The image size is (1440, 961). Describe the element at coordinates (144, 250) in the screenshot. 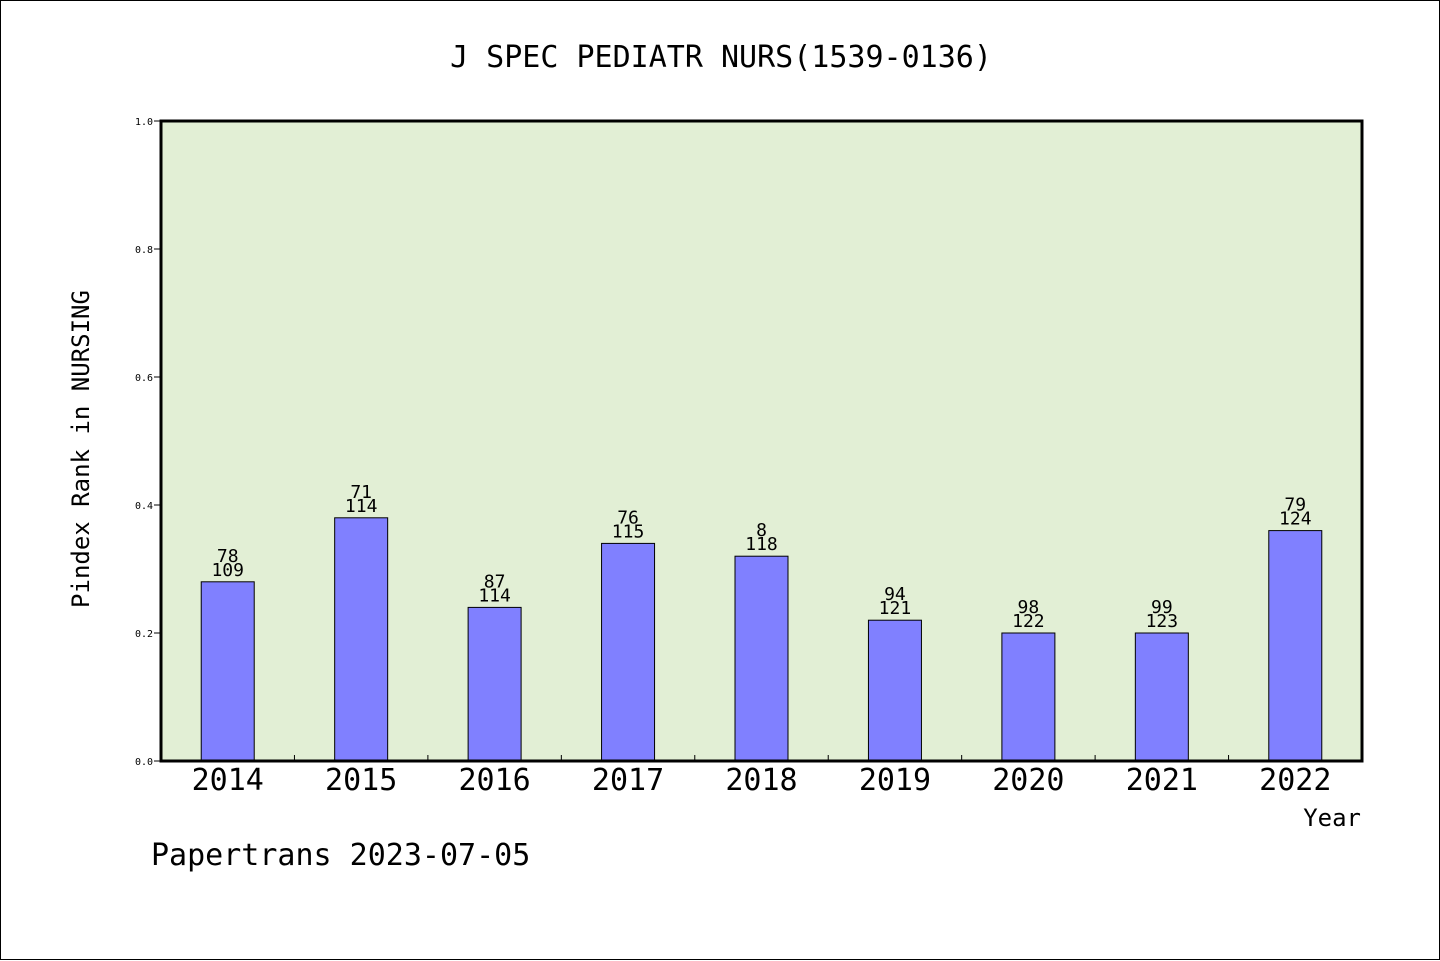

I see `y-tick-label: 0.8` at that location.